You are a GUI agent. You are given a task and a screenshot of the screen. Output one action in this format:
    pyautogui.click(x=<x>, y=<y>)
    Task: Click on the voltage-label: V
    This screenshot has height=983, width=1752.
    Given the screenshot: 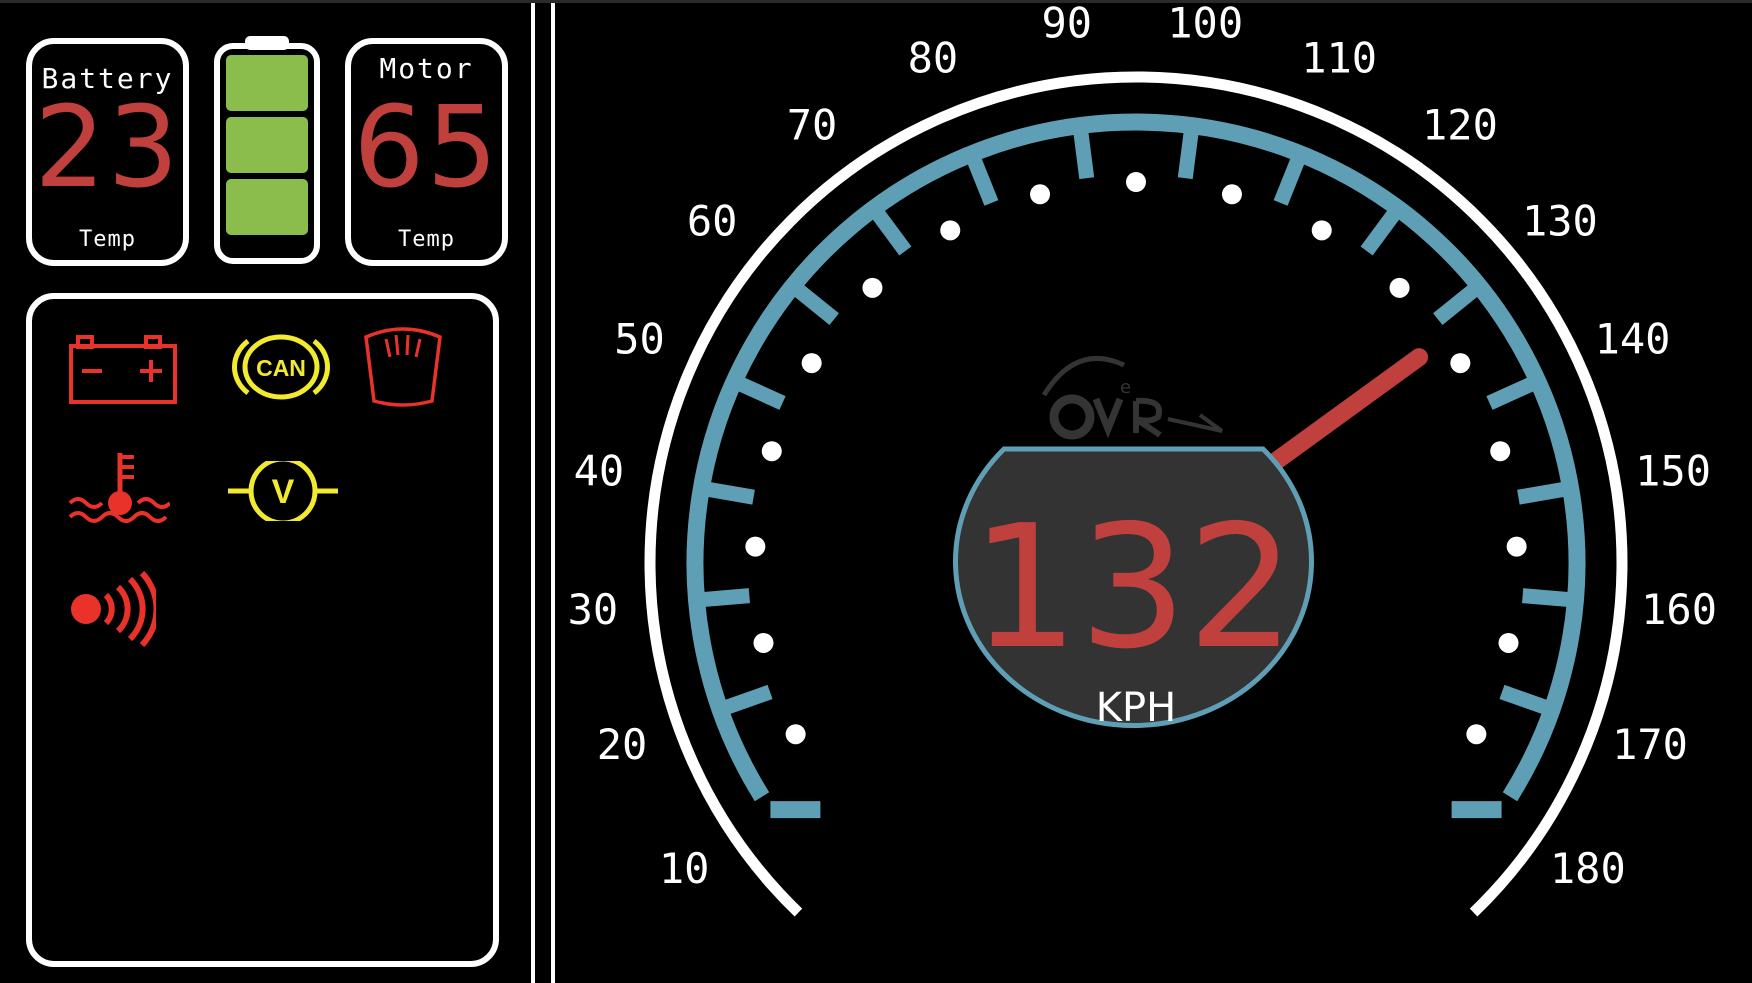 What is the action you would take?
    pyautogui.click(x=283, y=492)
    